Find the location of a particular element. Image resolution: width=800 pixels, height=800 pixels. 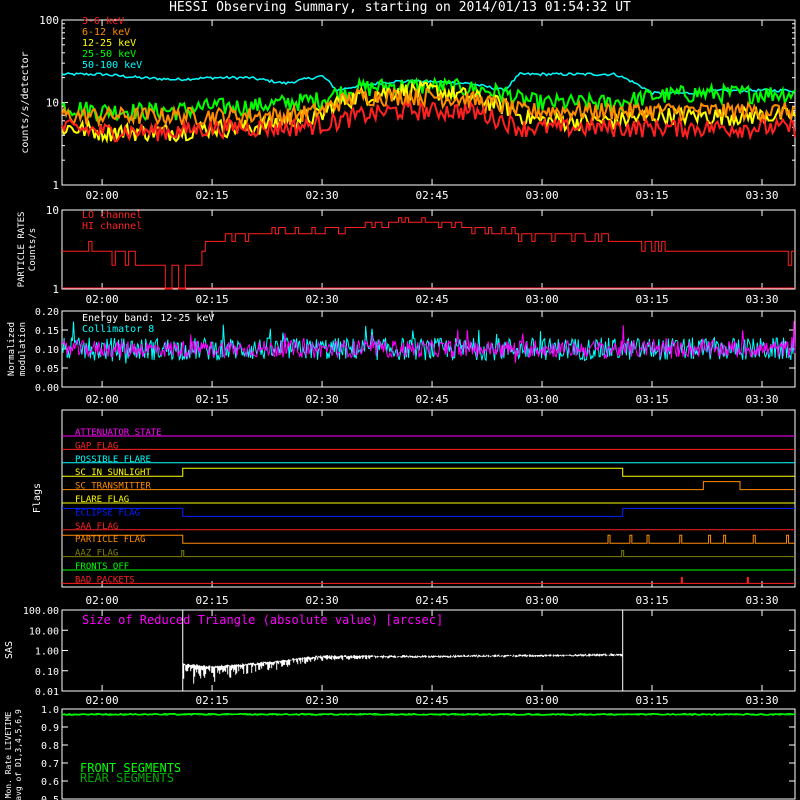

legend-entry: Collimator 8 is located at coordinates (118, 329).